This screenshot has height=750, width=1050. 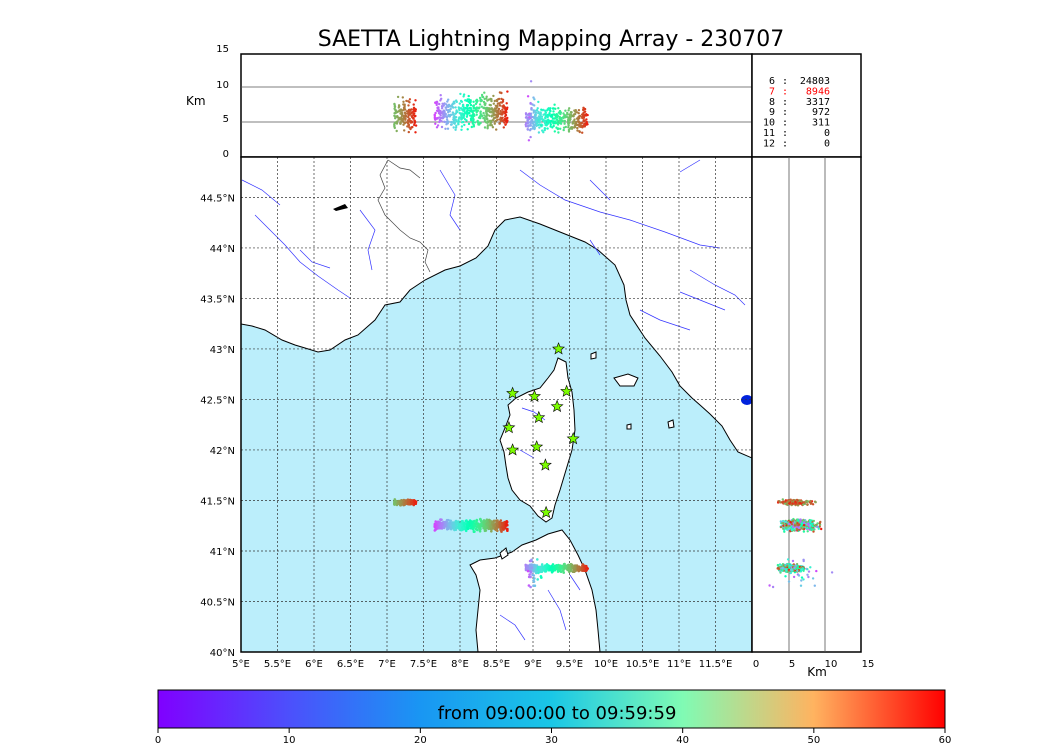 I want to click on altitude-longitude-points, so click(x=491, y=111).